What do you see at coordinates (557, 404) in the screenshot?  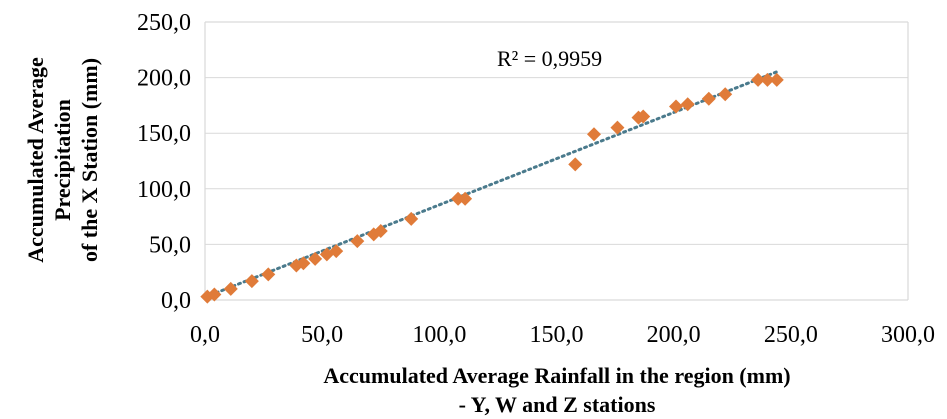 I see `x-axis-title-line: - Y, W and Z stations` at bounding box center [557, 404].